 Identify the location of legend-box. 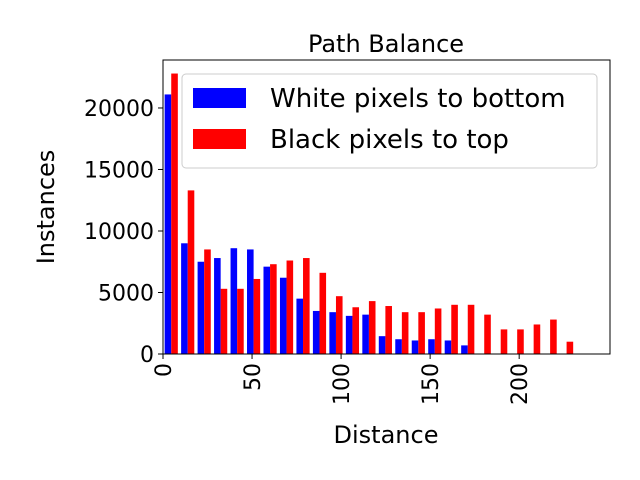
(389, 121).